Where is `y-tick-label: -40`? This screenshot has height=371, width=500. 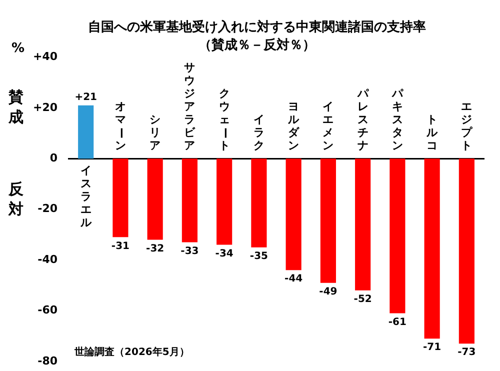 y-tick-label: -40 is located at coordinates (48, 259).